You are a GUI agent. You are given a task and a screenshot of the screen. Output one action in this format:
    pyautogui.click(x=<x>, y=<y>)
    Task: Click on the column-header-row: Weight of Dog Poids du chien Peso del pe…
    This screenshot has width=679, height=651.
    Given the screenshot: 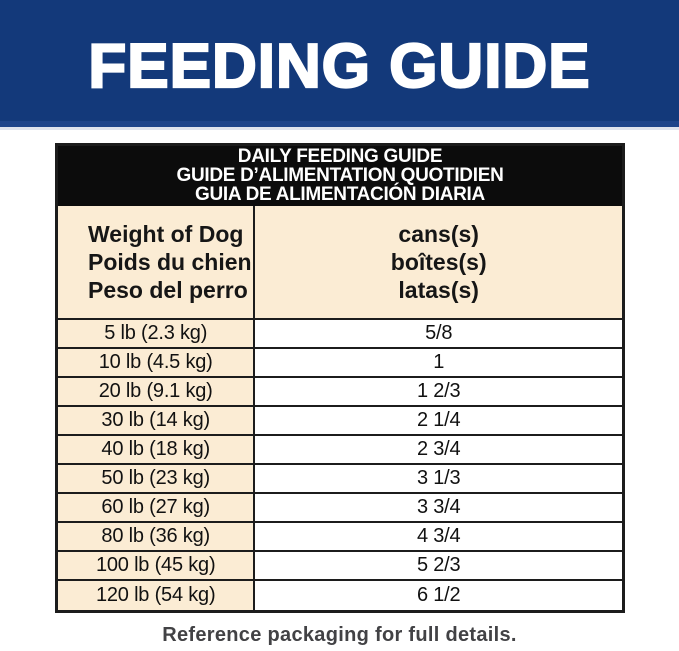 What is the action you would take?
    pyautogui.click(x=340, y=263)
    